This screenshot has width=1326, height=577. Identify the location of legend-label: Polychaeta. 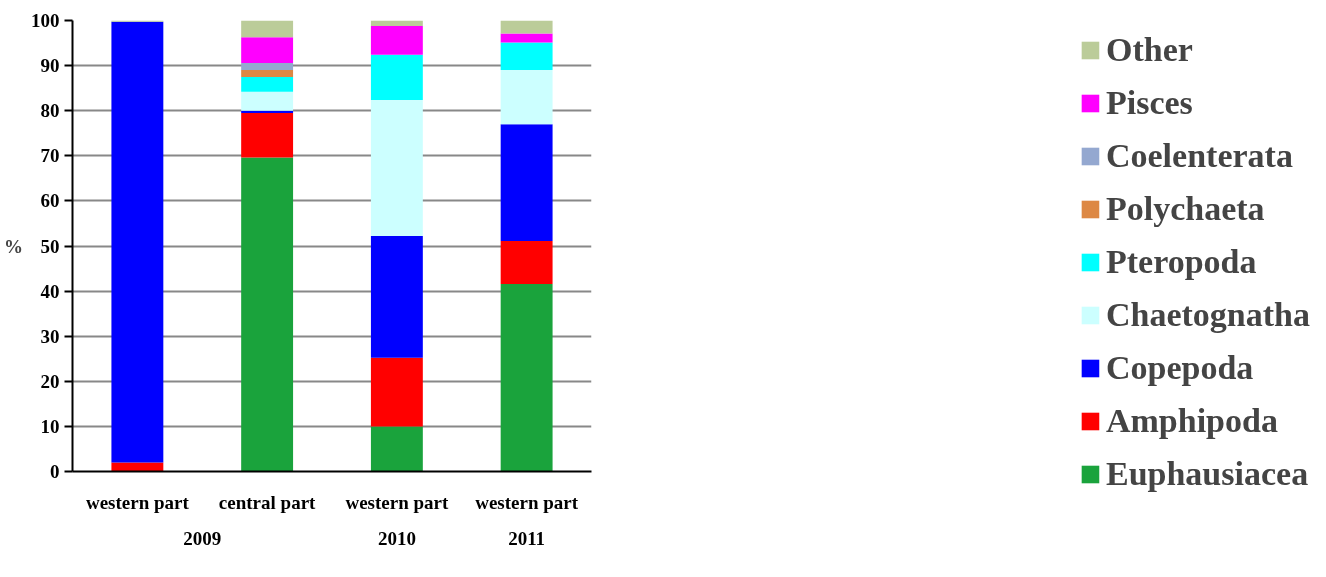
(1185, 209).